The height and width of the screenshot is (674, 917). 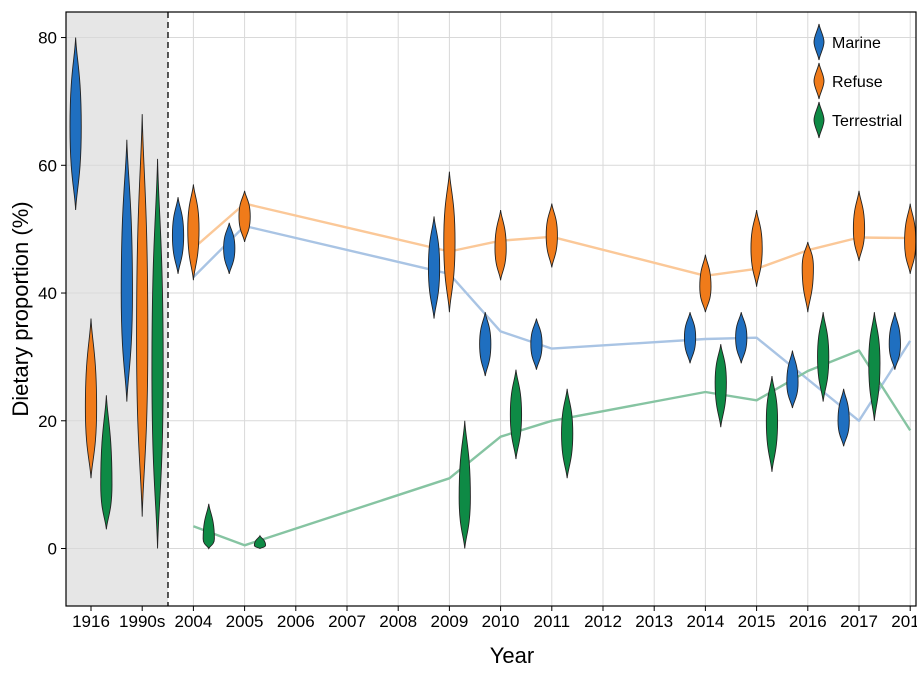 I want to click on violin-marine-2005, so click(x=229, y=248).